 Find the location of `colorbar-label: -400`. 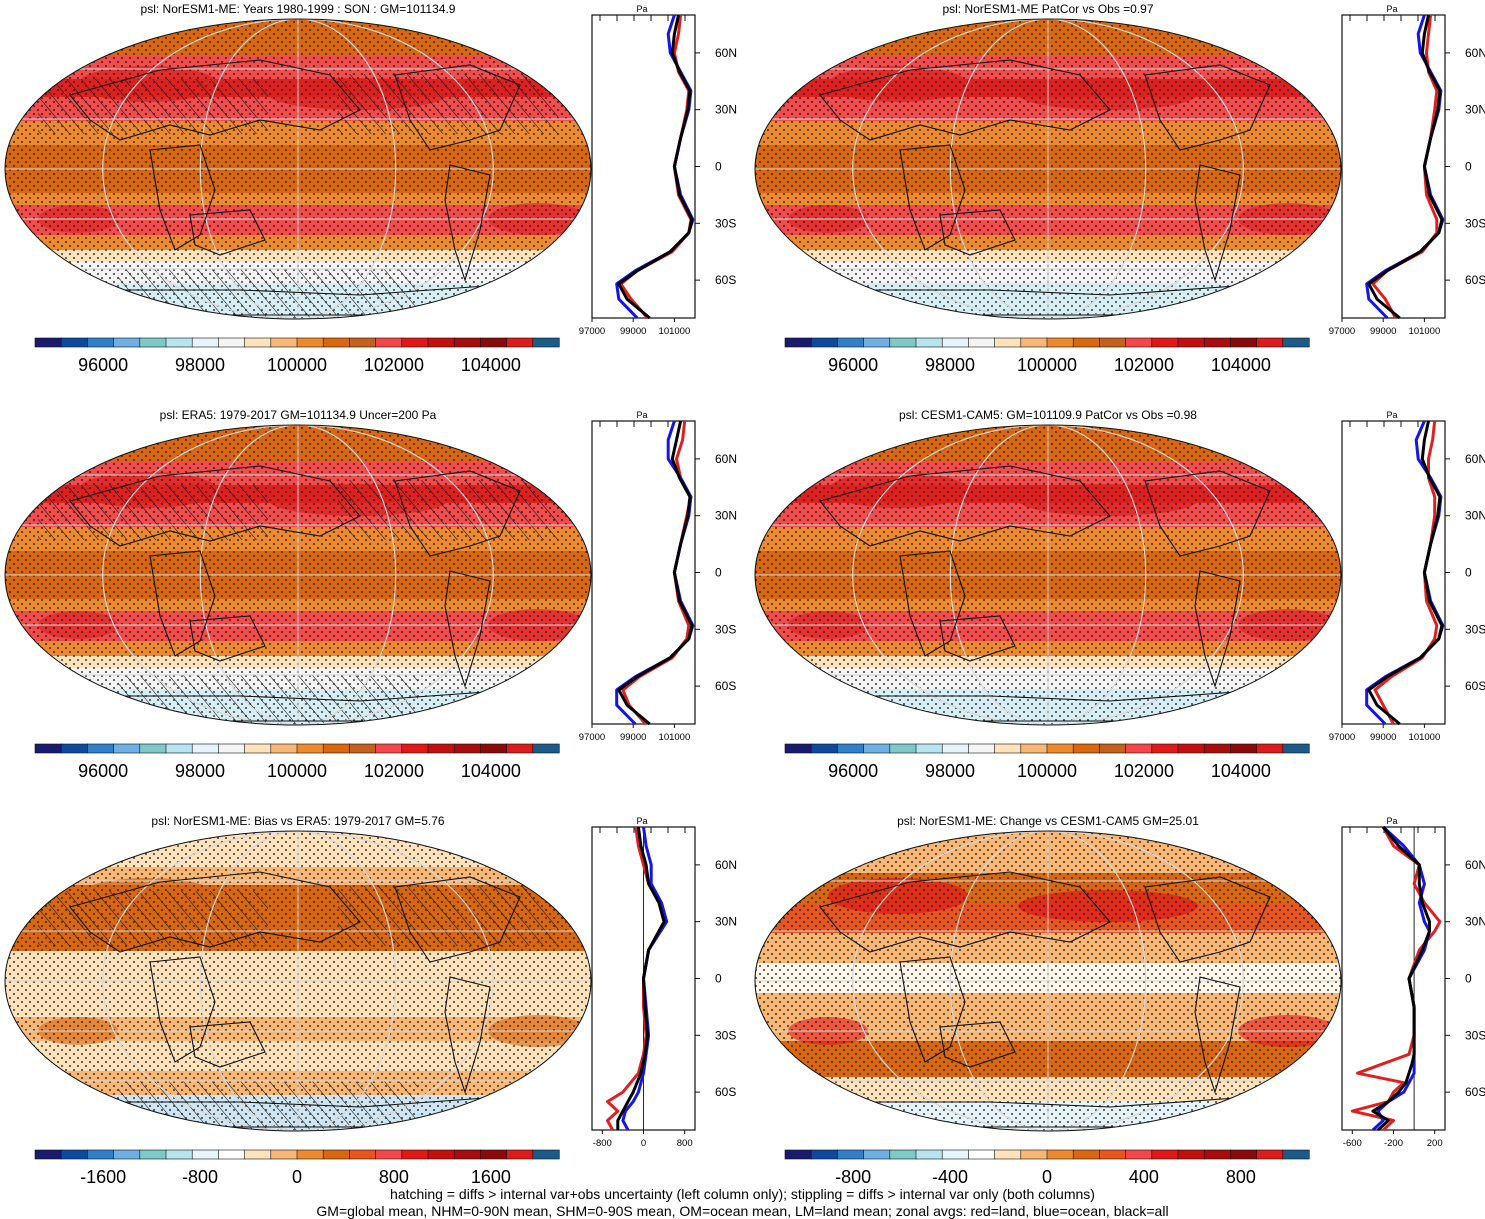

colorbar-label: -400 is located at coordinates (950, 1177).